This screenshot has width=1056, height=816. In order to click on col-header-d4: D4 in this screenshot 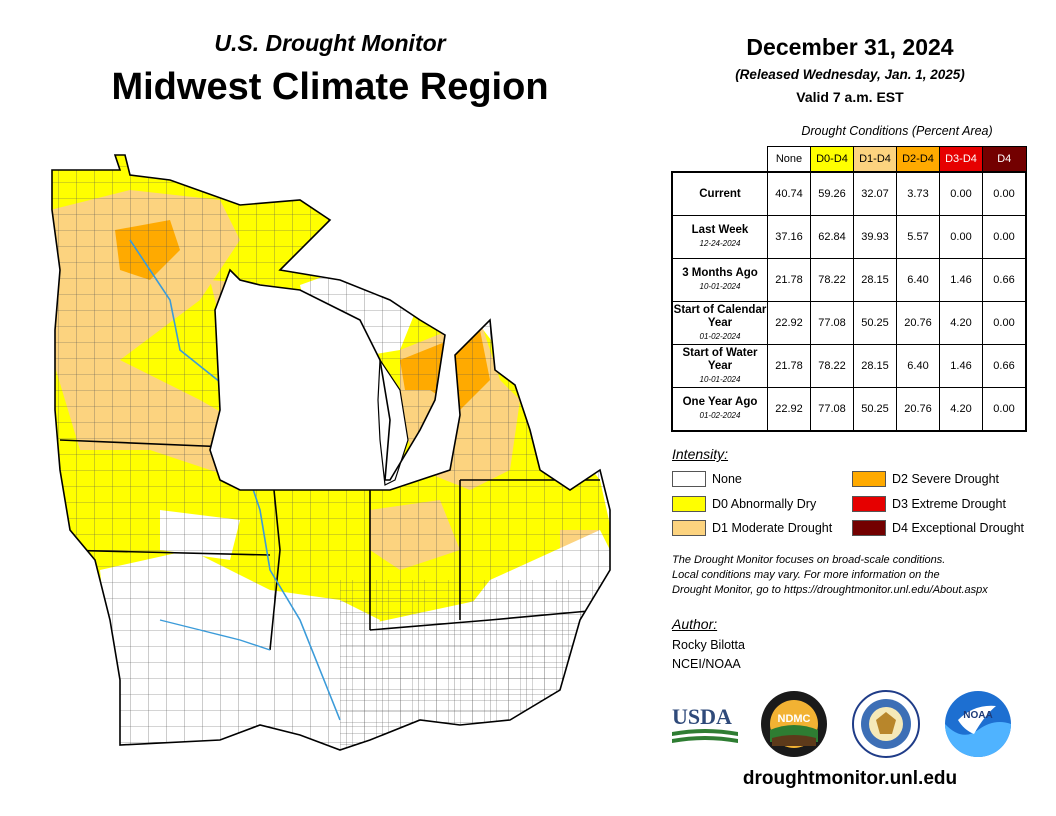, I will do `click(1004, 159)`.